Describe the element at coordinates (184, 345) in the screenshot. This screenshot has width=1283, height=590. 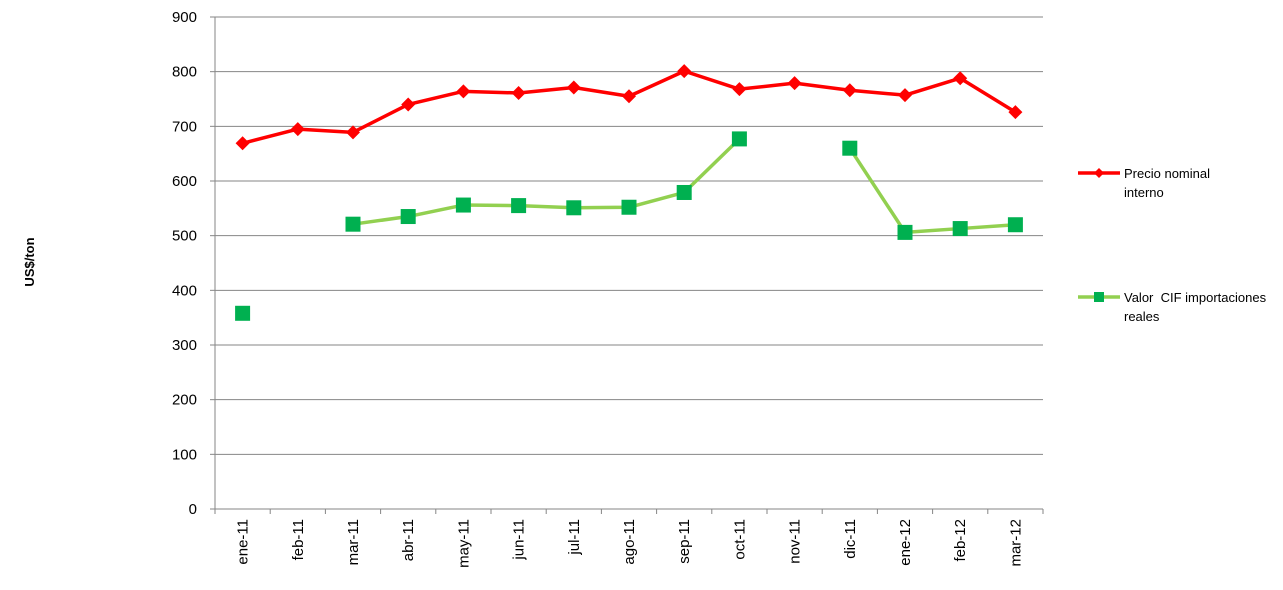
I see `y-tick-label: 300` at that location.